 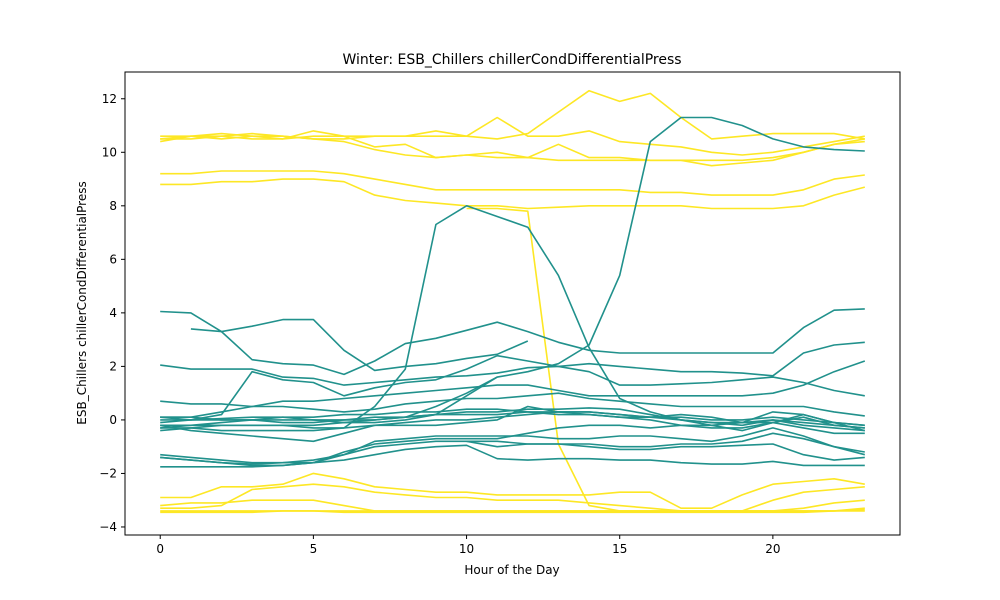 I want to click on x-tick-label: 10, so click(x=466, y=549).